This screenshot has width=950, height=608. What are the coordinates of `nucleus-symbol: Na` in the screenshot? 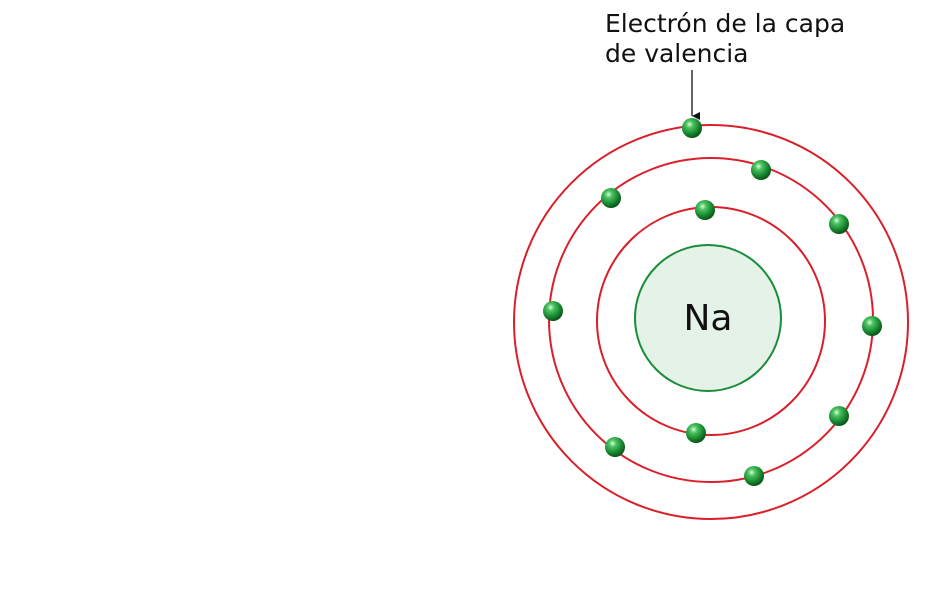 It's located at (708, 318).